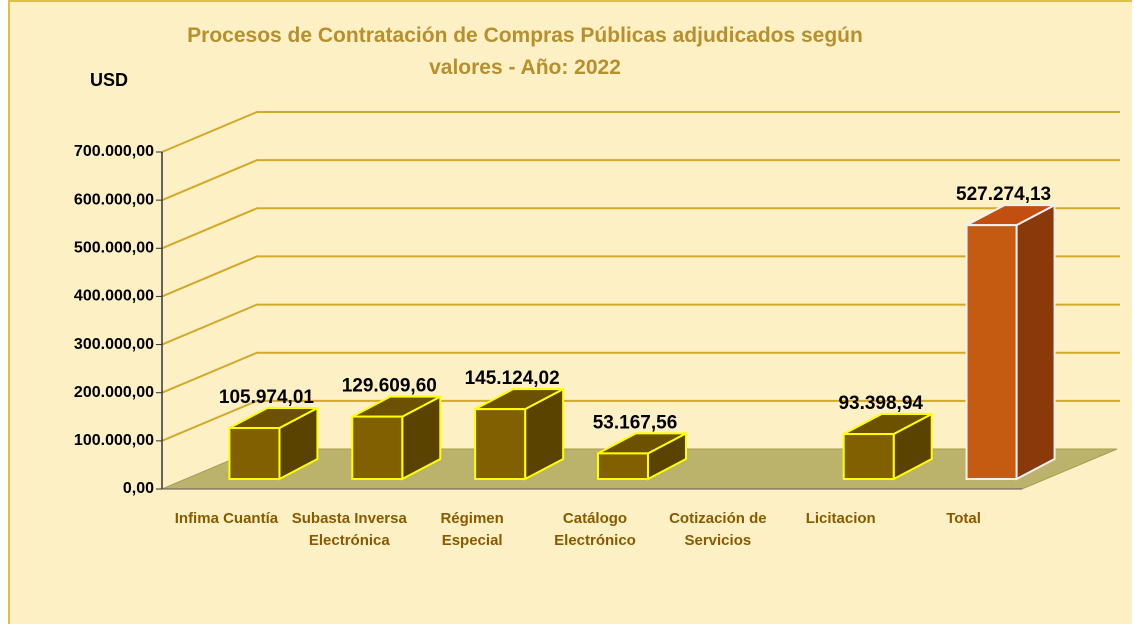 This screenshot has width=1134, height=626. I want to click on y-tick-label: 300.000,00, so click(114, 344).